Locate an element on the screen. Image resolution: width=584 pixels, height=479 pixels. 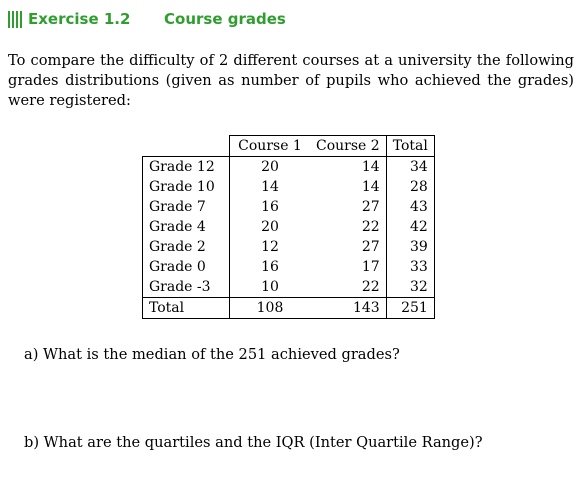
table-corner is located at coordinates (186, 146).